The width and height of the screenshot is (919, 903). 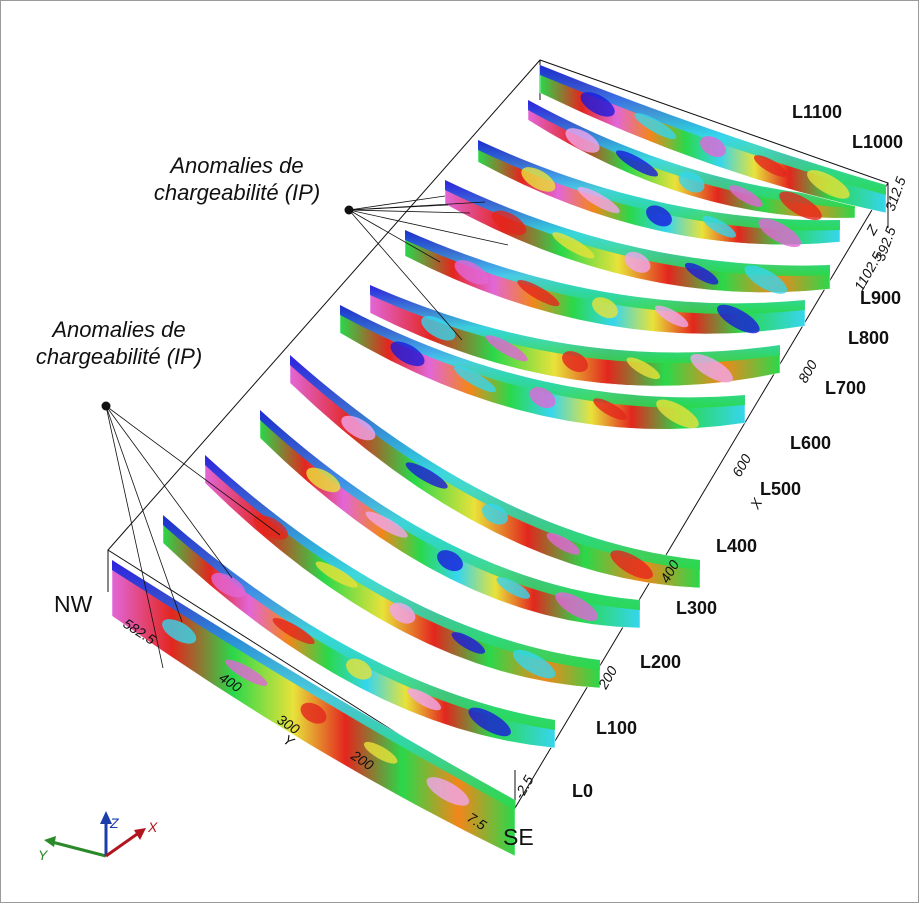 I want to click on line-label-l100: L100, so click(x=616, y=728).